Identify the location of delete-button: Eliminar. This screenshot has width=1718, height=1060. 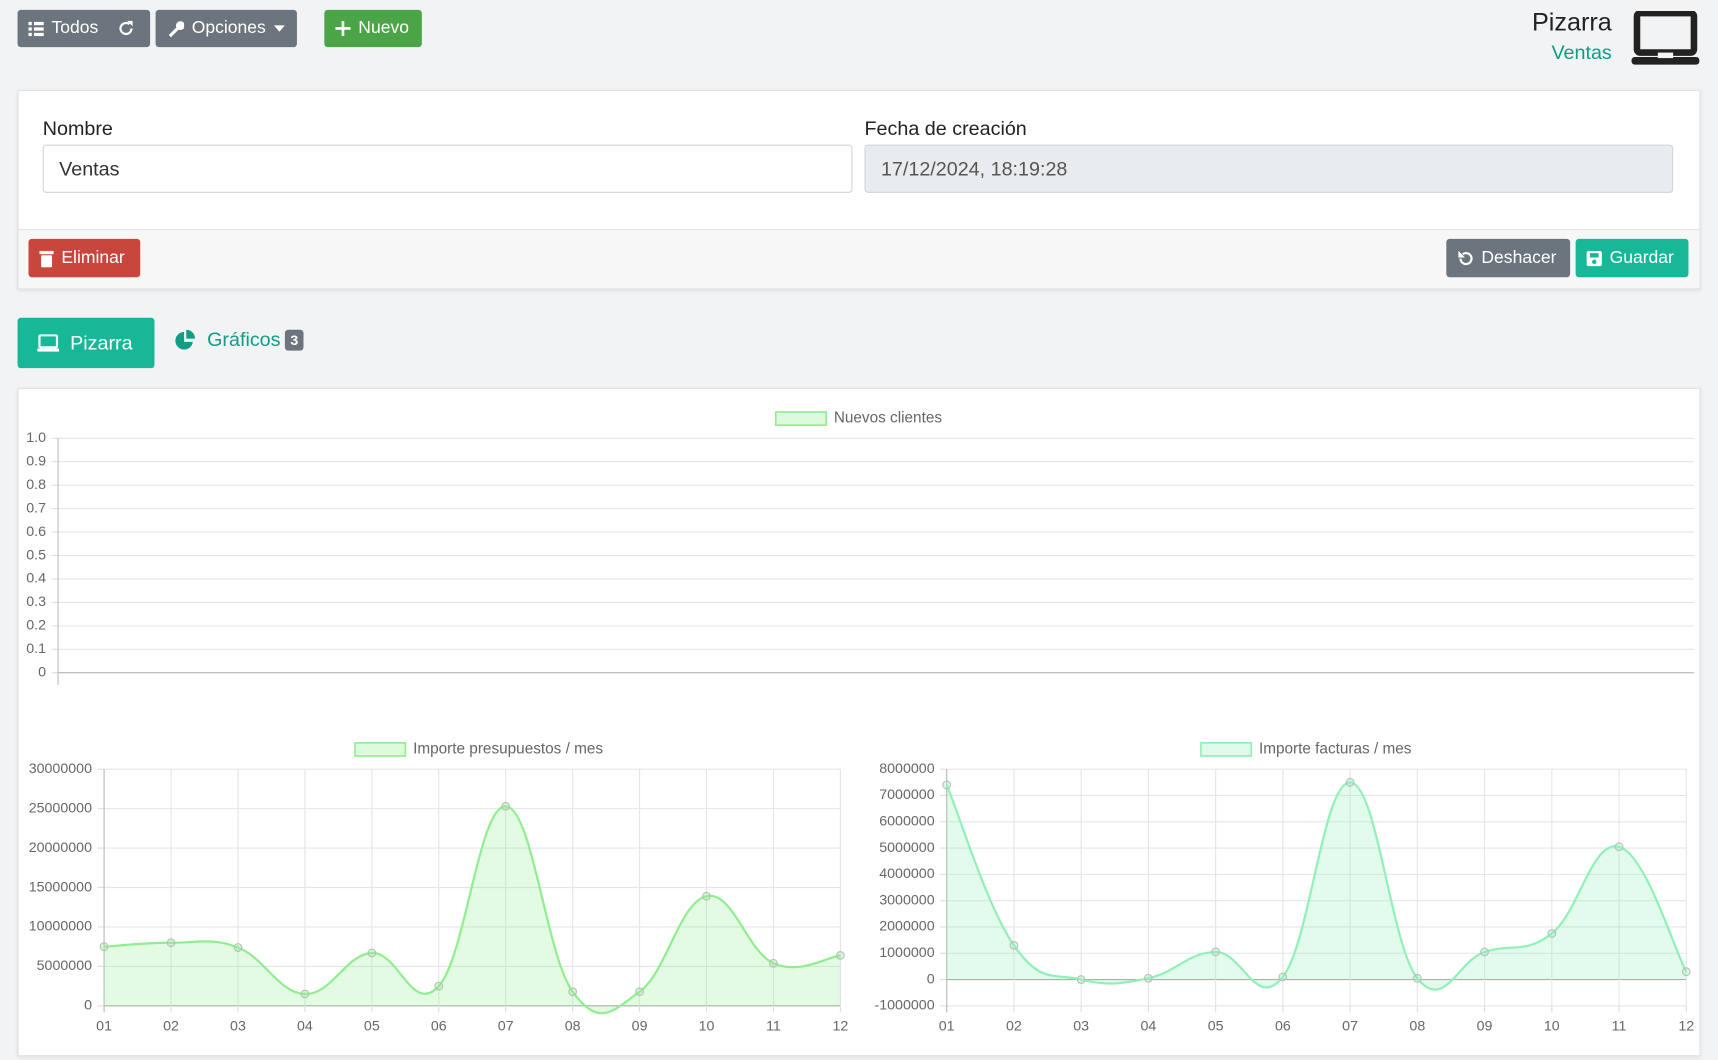
(84, 258).